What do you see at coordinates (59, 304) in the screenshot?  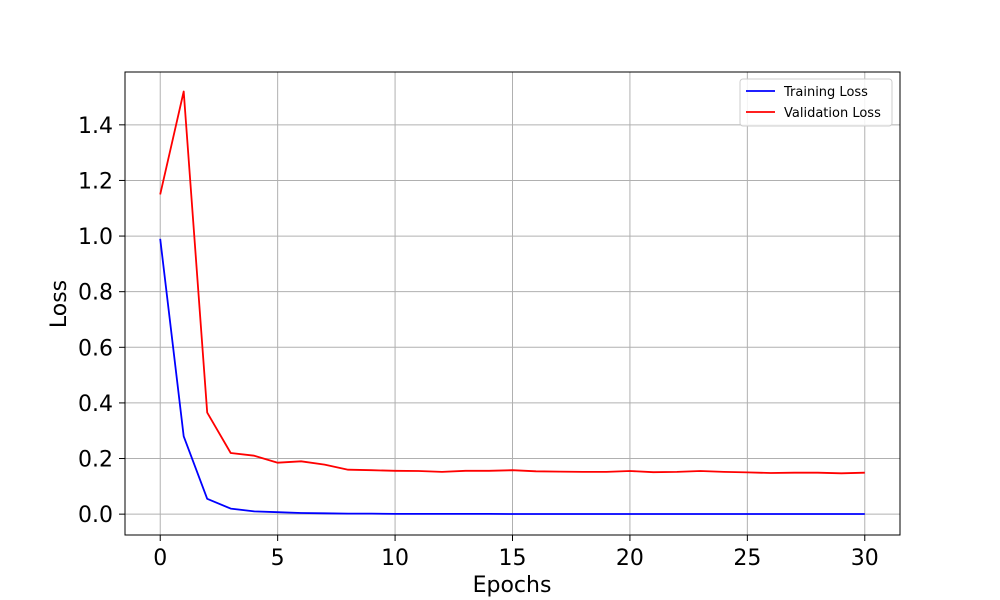 I see `y-axis-title: Loss` at bounding box center [59, 304].